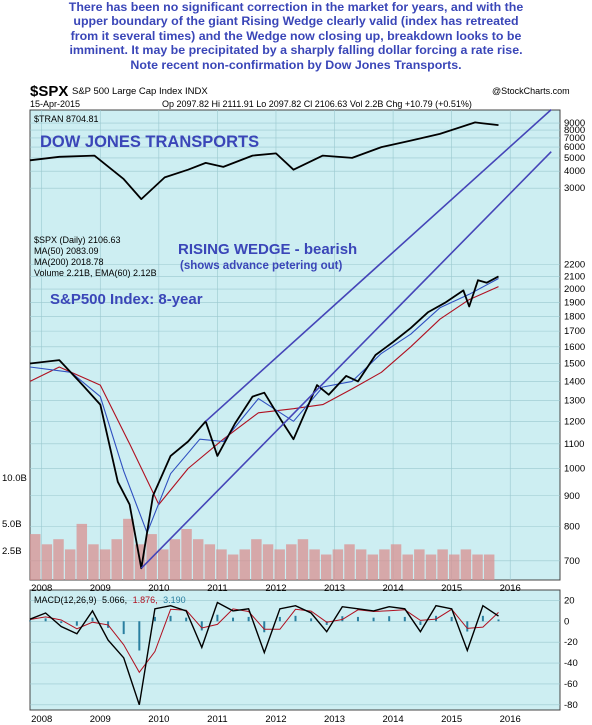 The width and height of the screenshot is (592, 725). I want to click on chart-exchange: INDX, so click(196, 91).